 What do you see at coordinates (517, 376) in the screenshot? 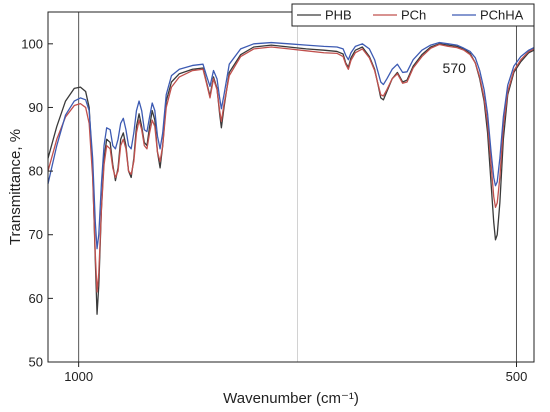
I see `x-tick-label-500: 500` at bounding box center [517, 376].